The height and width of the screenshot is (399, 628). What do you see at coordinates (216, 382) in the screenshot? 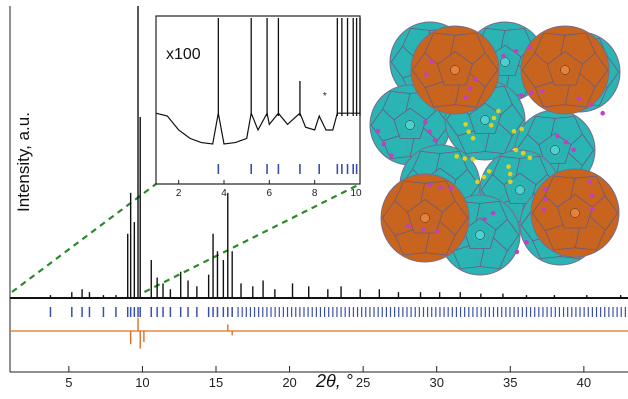
I see `x-tick-label: 15` at bounding box center [216, 382].